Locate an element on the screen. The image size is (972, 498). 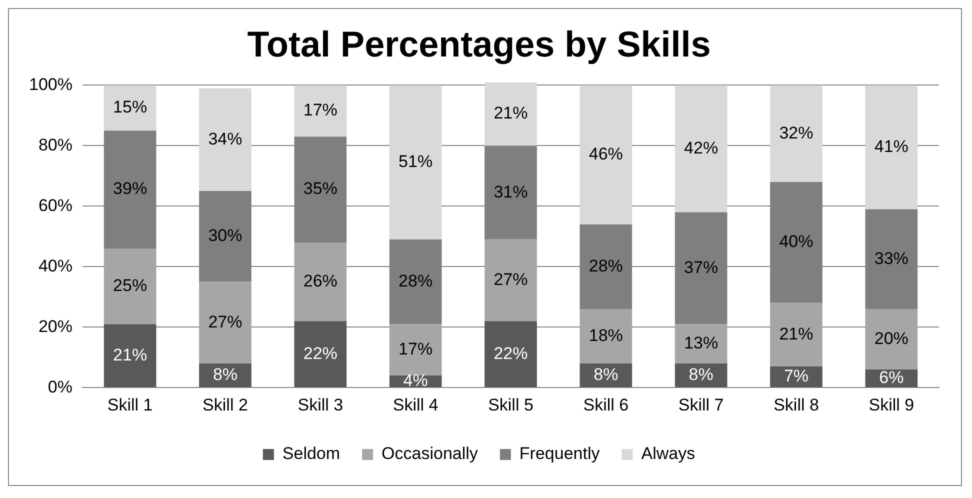
x-tick-label: Skill 4 is located at coordinates (415, 404).